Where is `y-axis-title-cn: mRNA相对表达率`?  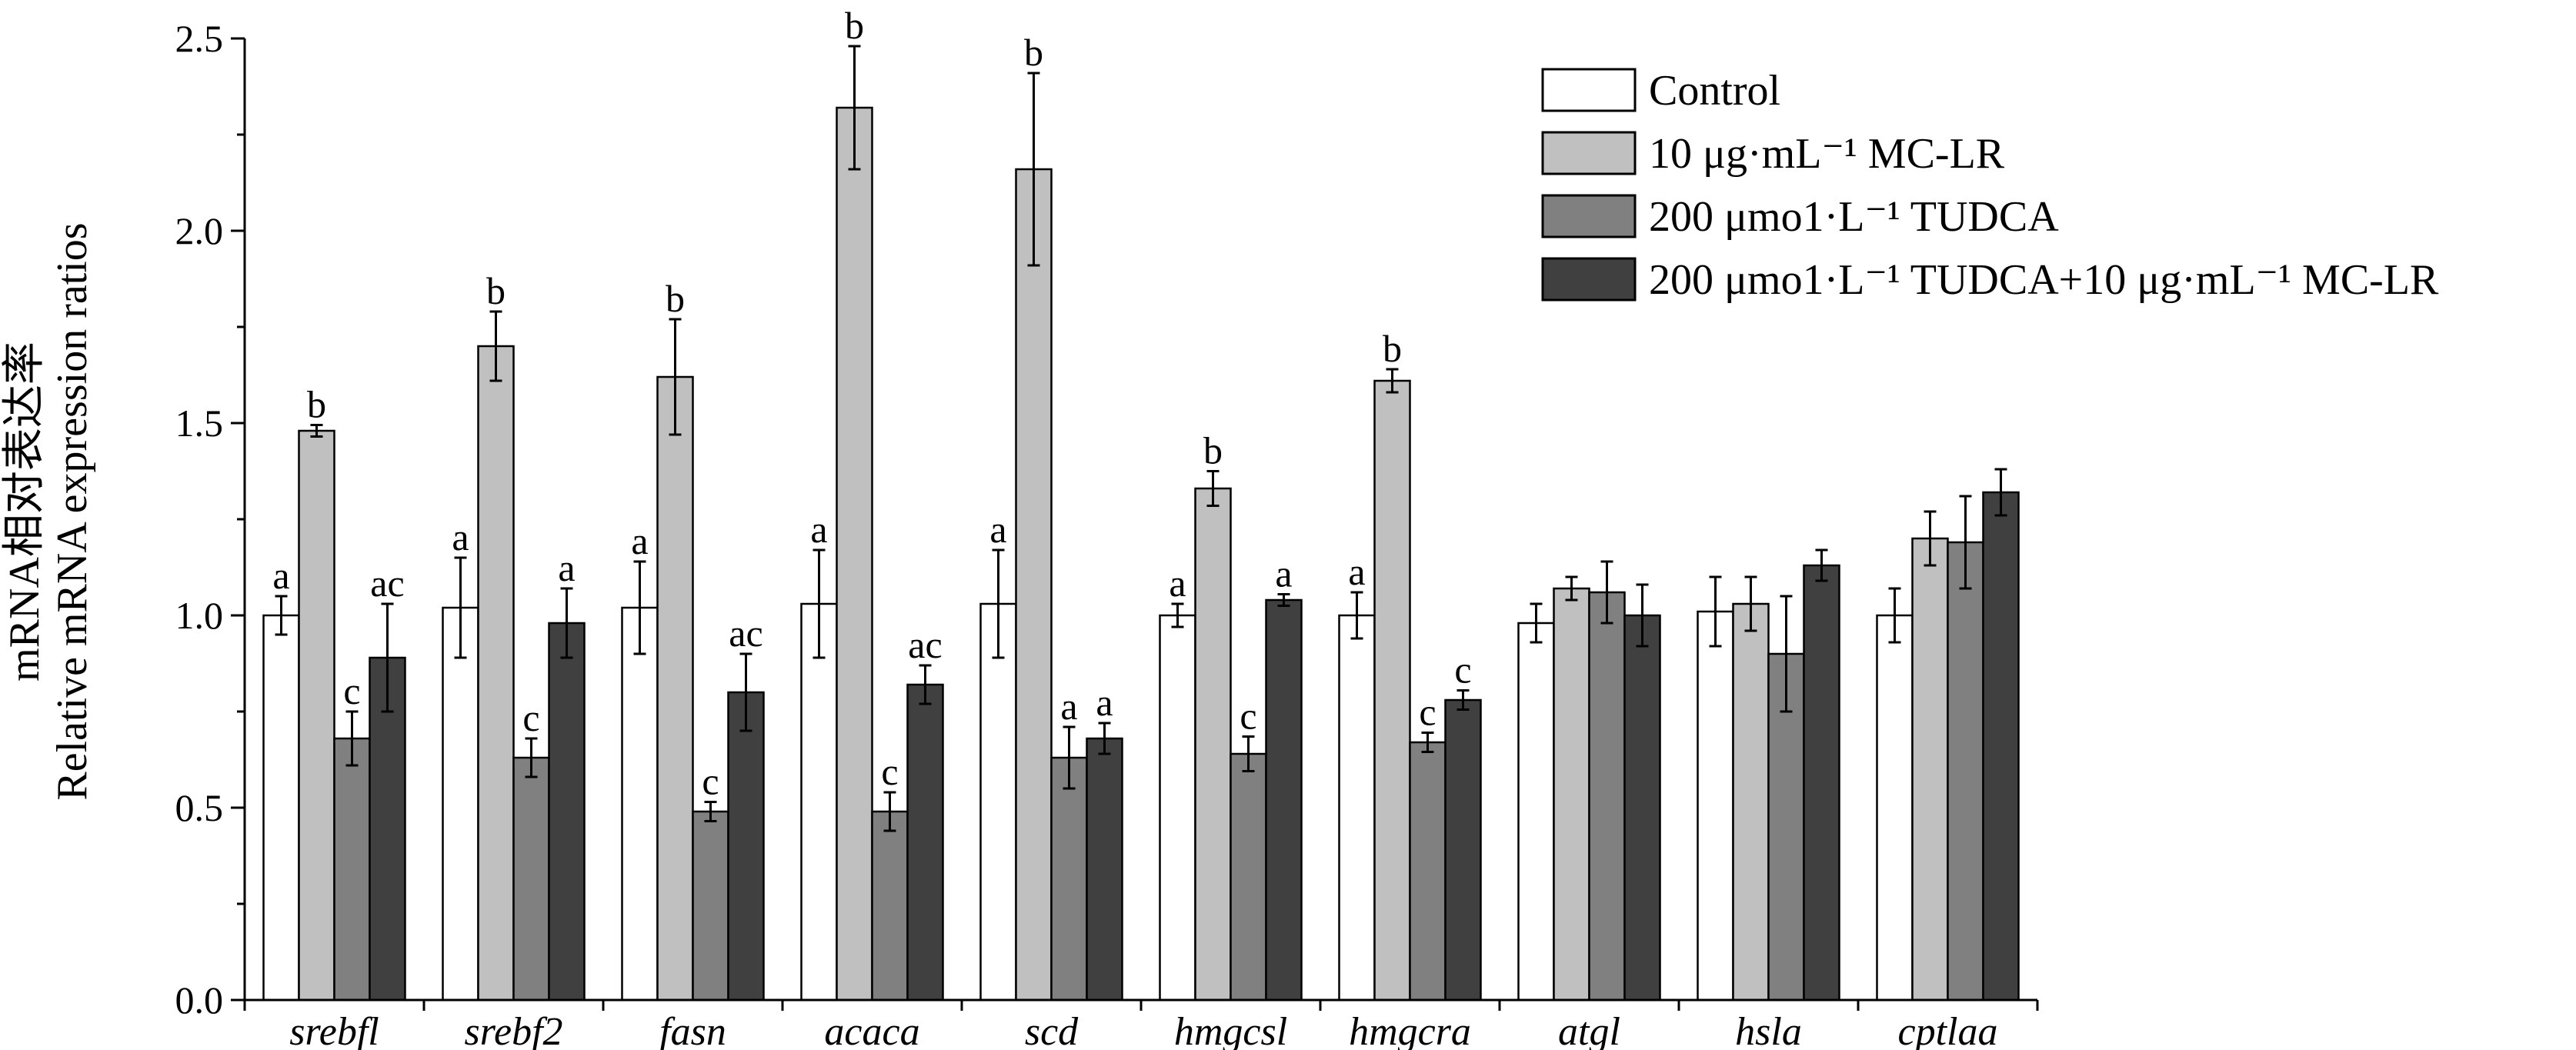
y-axis-title-cn: mRNA相对表达率 is located at coordinates (24, 512).